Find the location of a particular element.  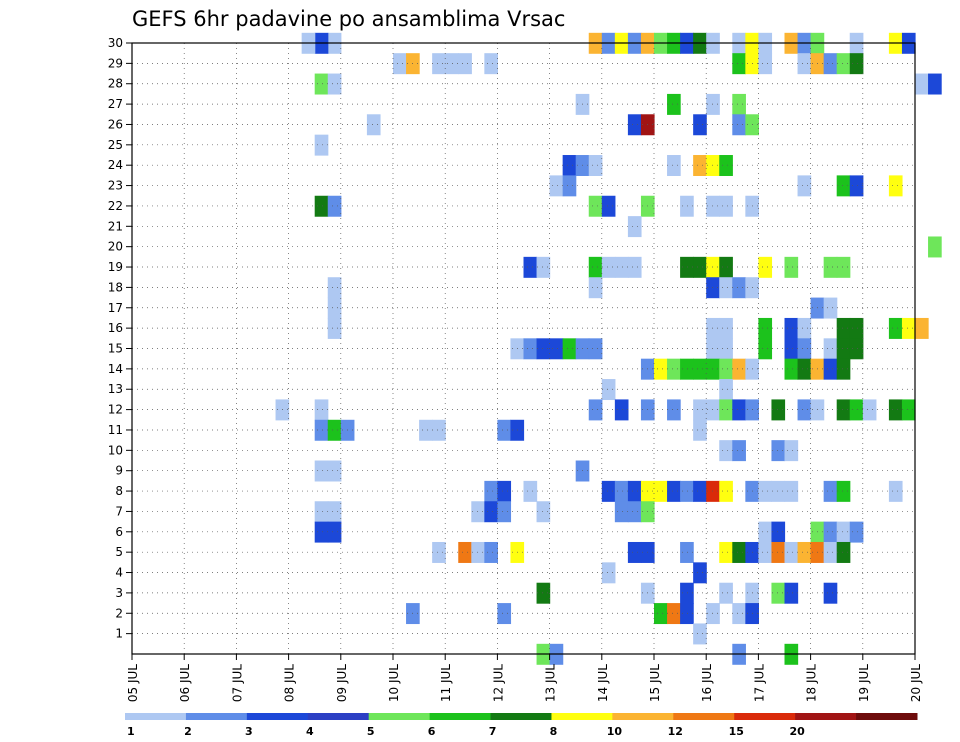

color-level-label: 12 is located at coordinates (675, 731).